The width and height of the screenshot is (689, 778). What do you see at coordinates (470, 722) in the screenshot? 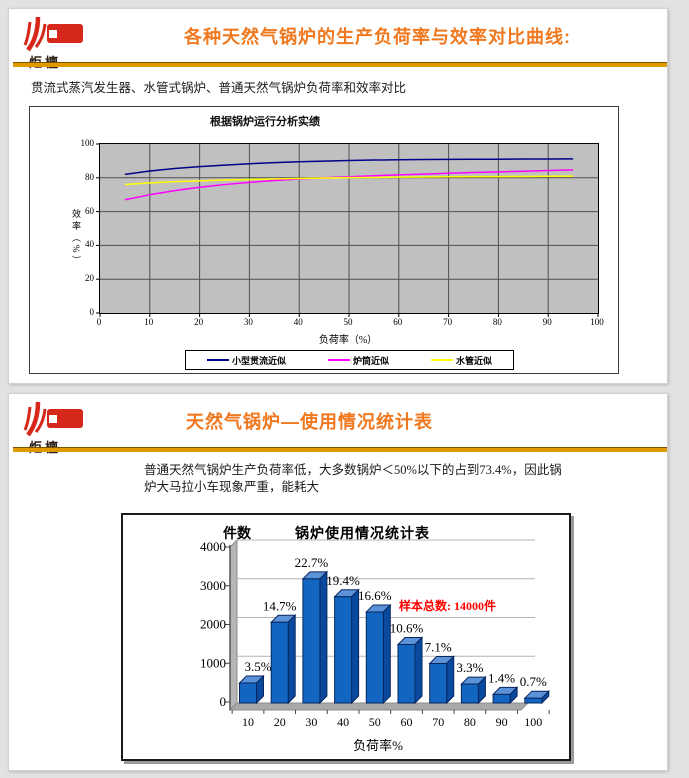
I see `x-category-label: 80` at bounding box center [470, 722].